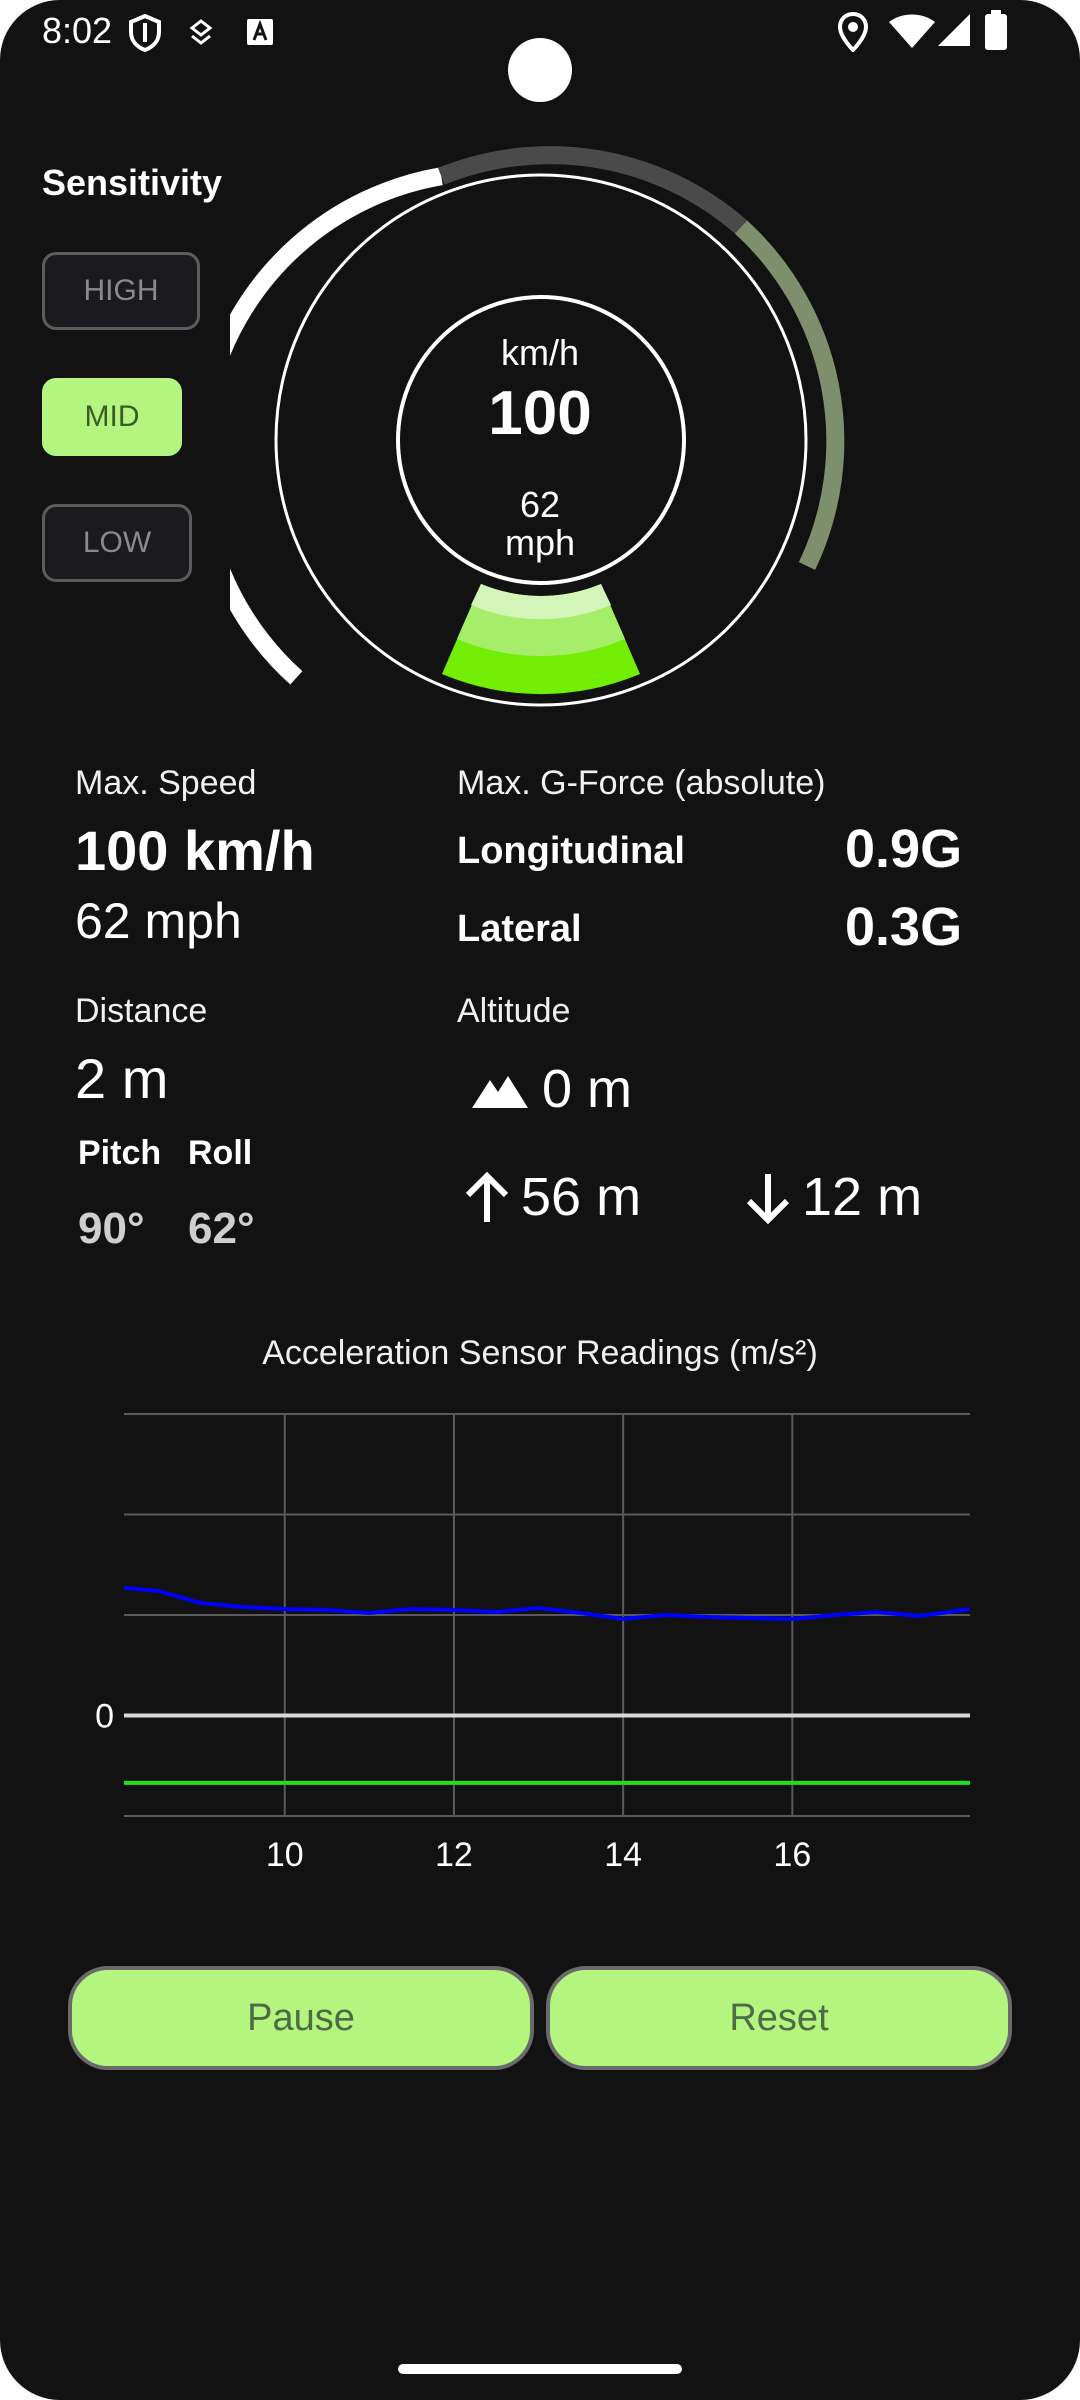 This screenshot has width=1080, height=2400. I want to click on shield-icon, so click(145, 33).